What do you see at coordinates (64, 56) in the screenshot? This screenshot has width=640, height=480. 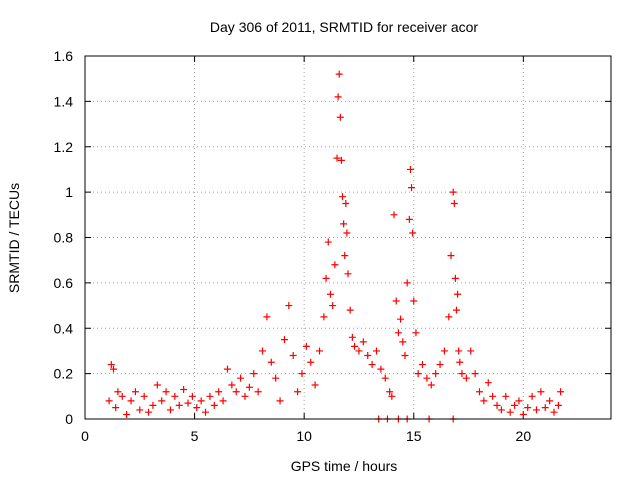 I see `y-tick-label: 1.6` at bounding box center [64, 56].